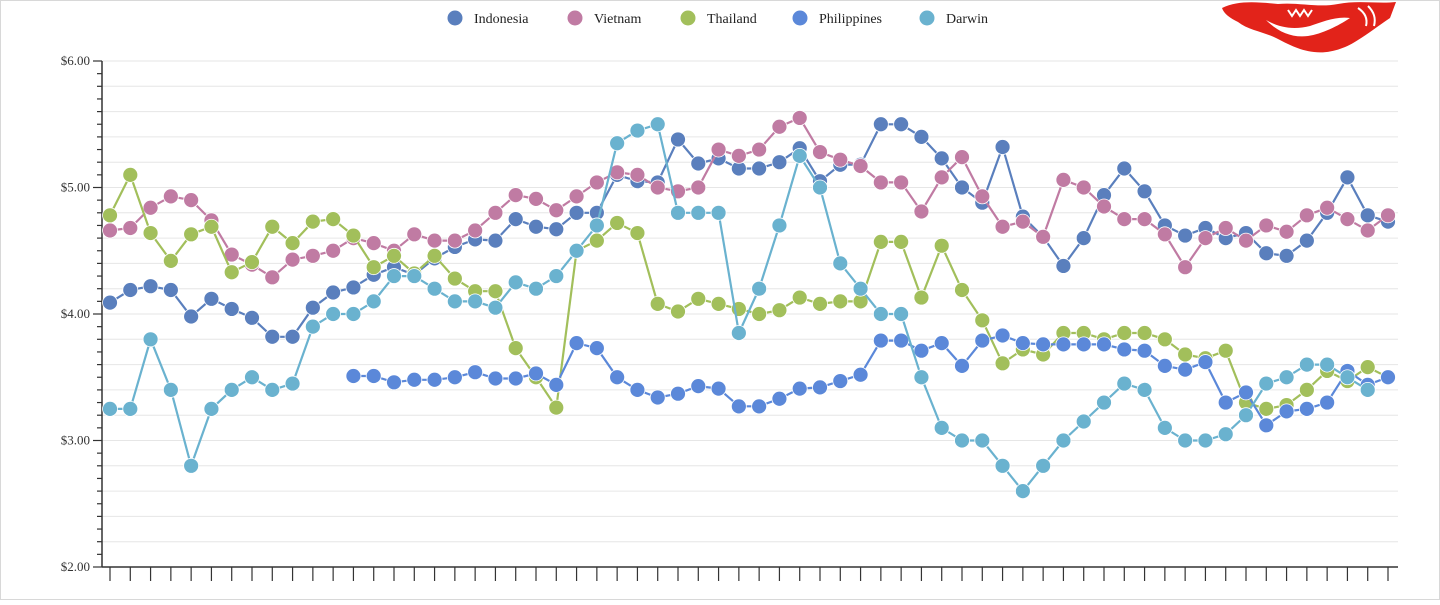 Image resolution: width=1440 pixels, height=605 pixels. I want to click on legend-item: Vietnam, so click(604, 18).